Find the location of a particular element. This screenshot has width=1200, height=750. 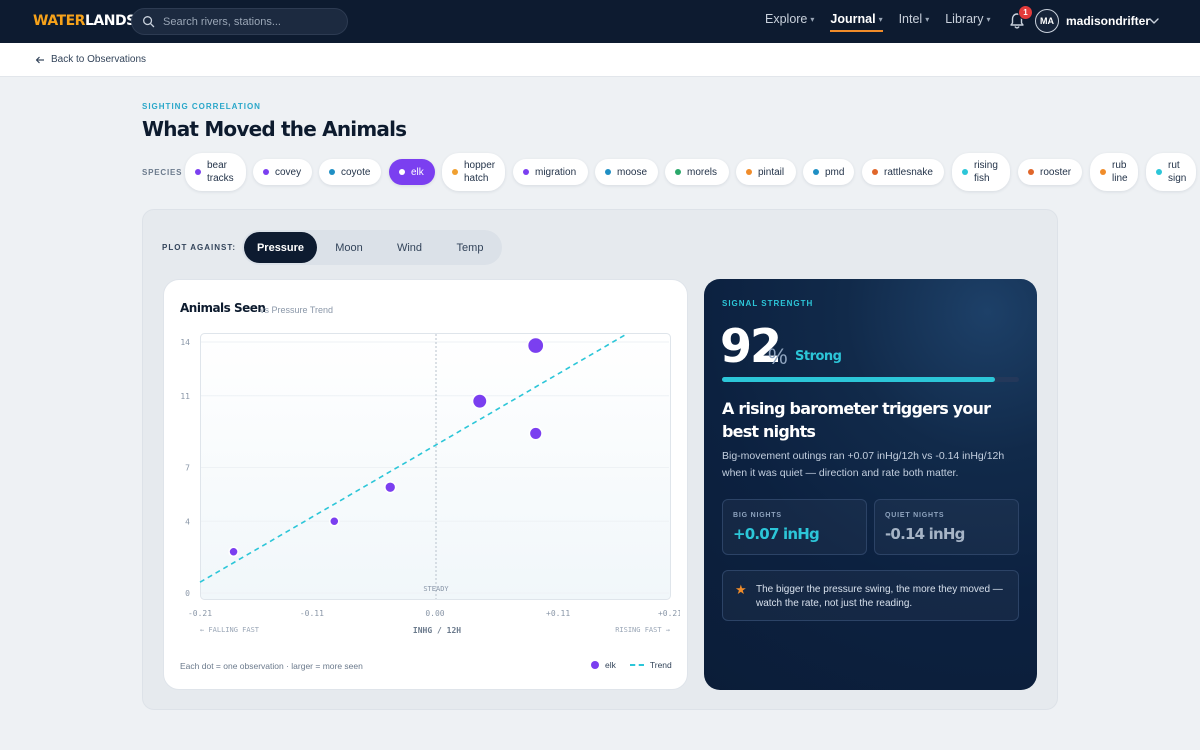

x-edge-label-left: ← FALLING FAST is located at coordinates (230, 630).